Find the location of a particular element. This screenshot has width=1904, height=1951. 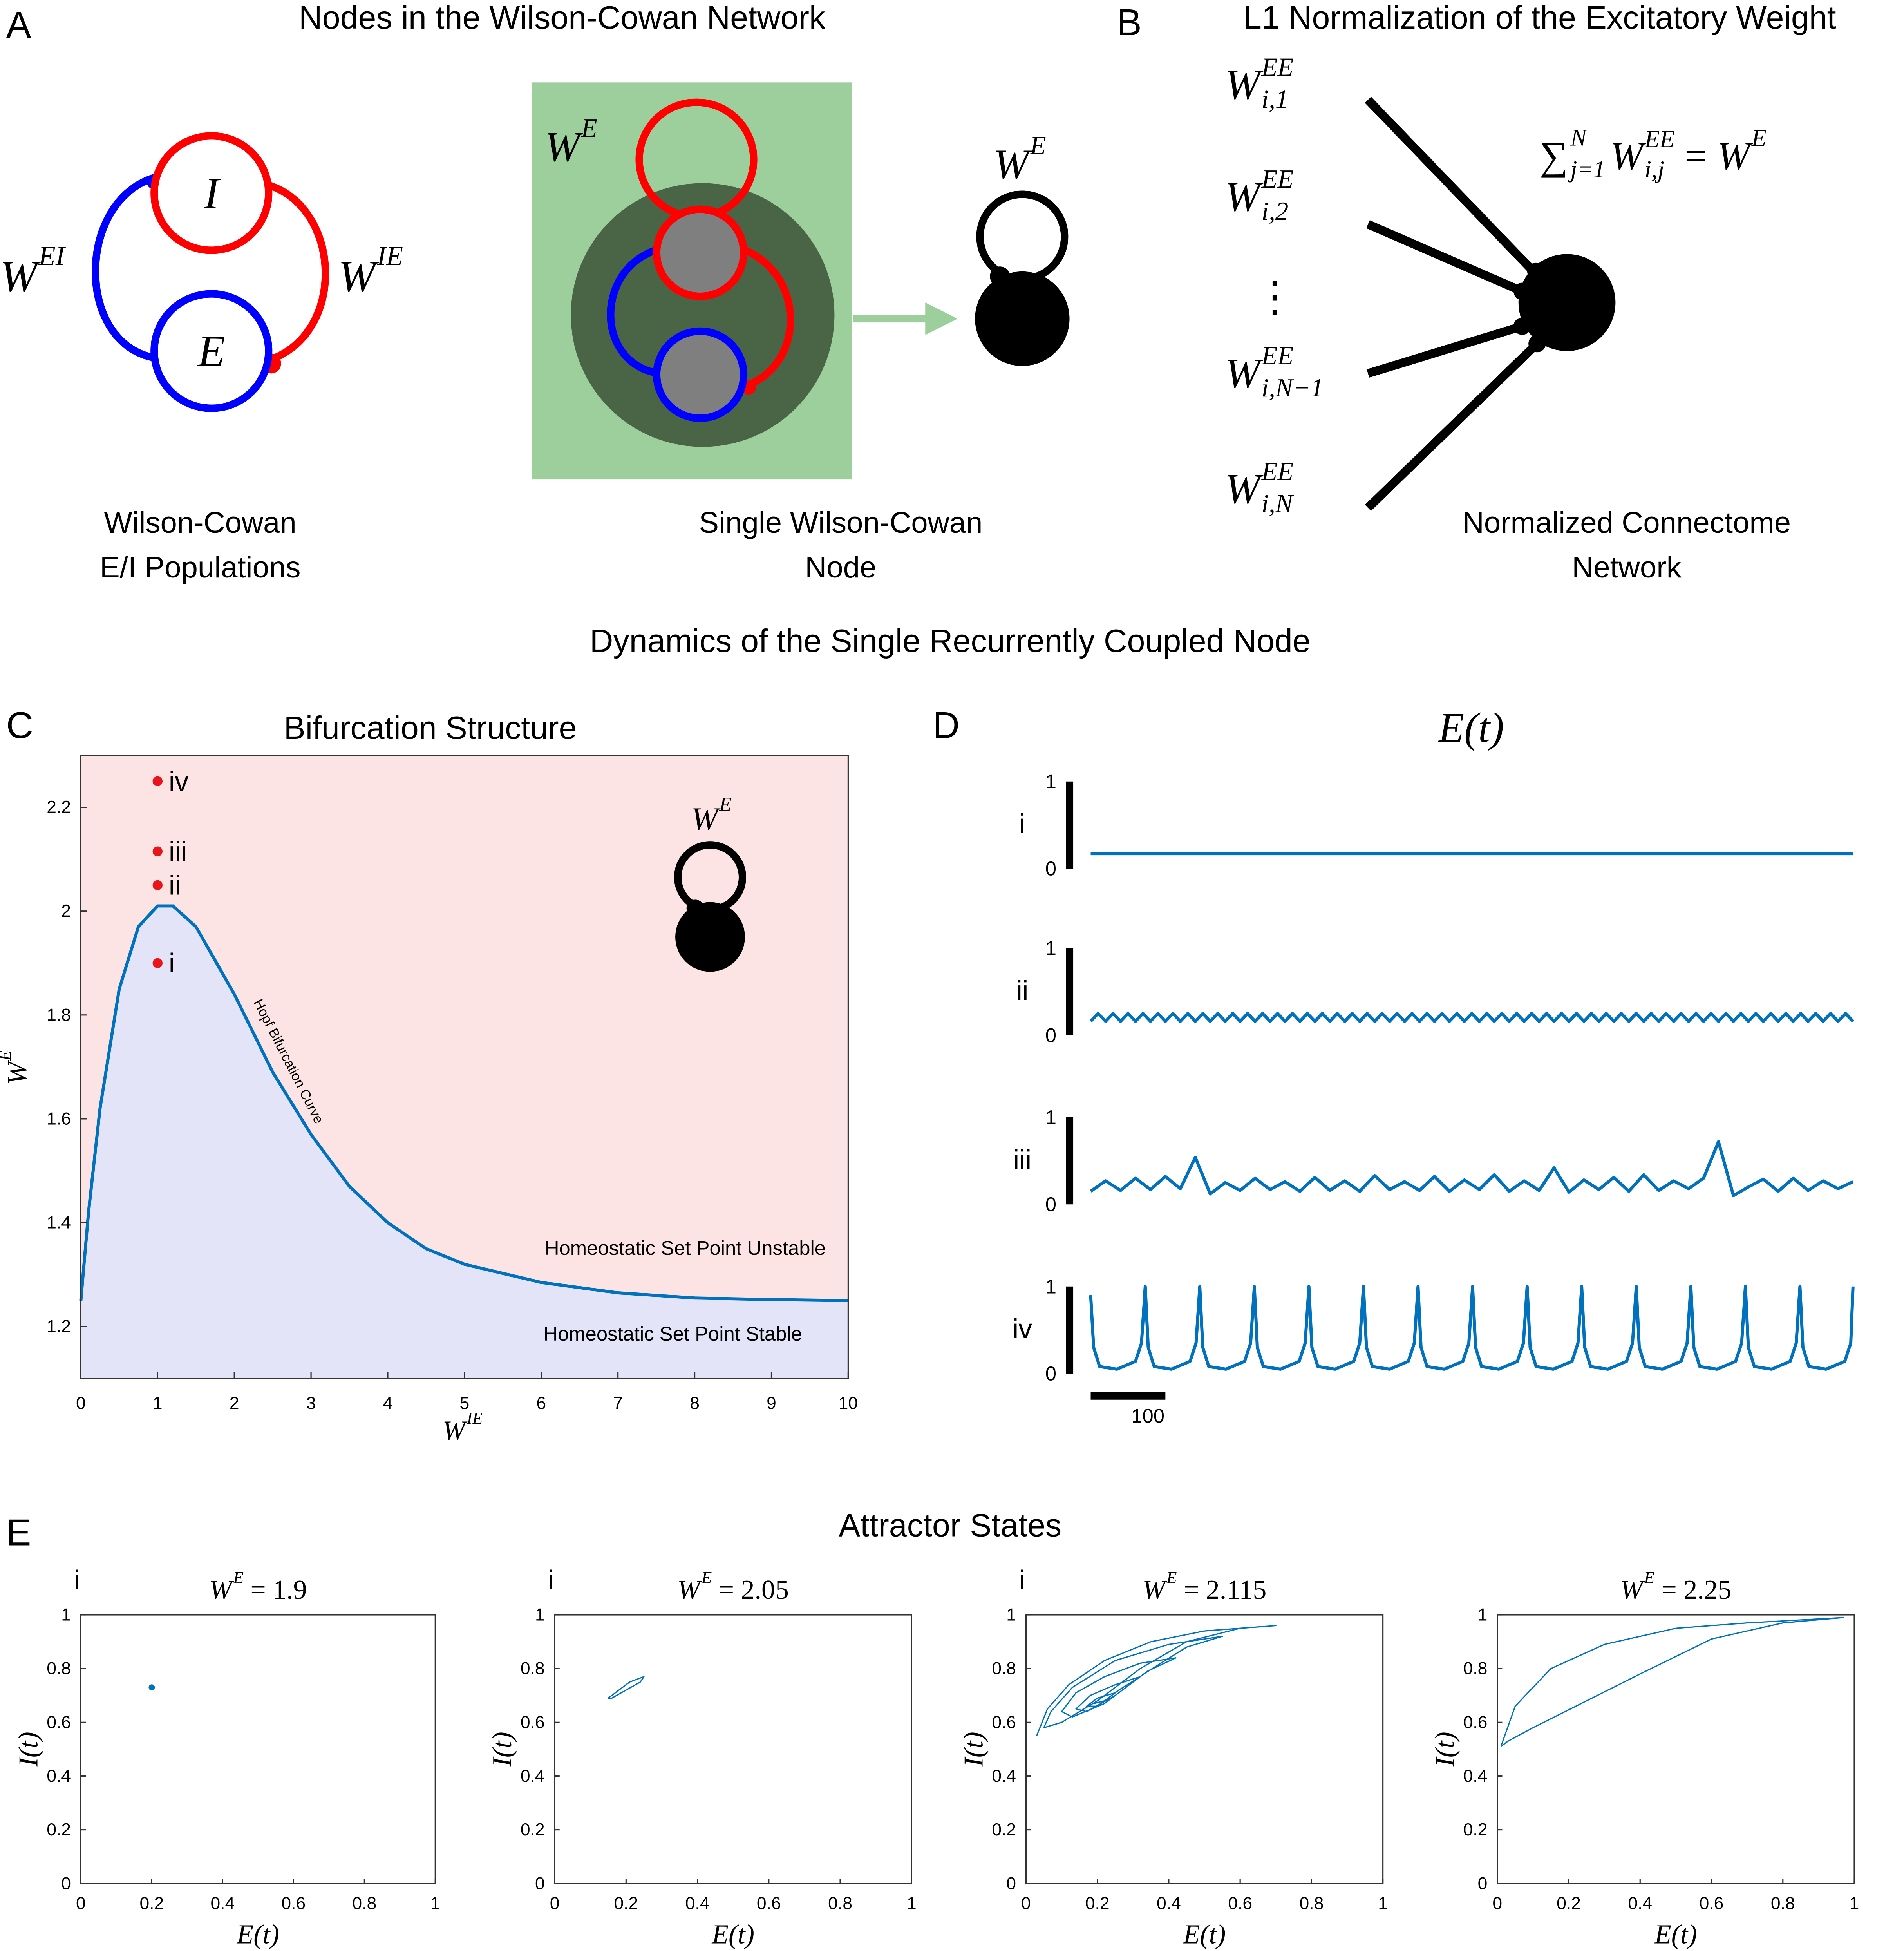

state-point is located at coordinates (151, 1688).